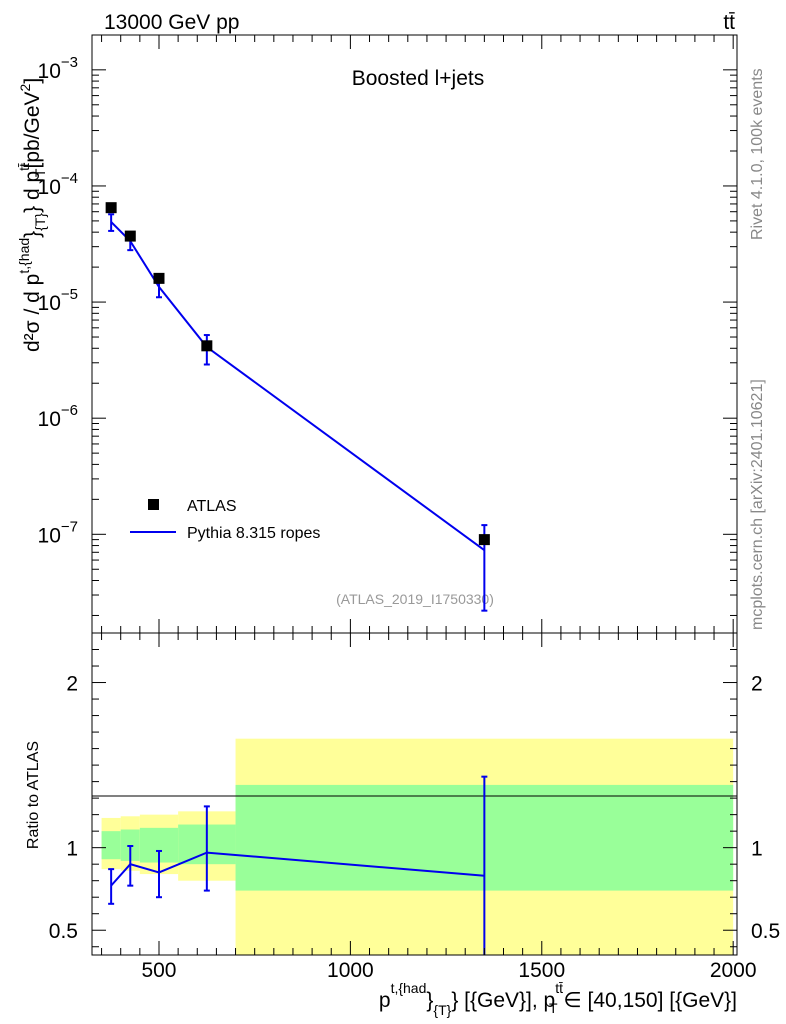 The height and width of the screenshot is (1024, 786). Describe the element at coordinates (58, 184) in the screenshot. I see `y-tick-label: 10⁻⁴` at that location.